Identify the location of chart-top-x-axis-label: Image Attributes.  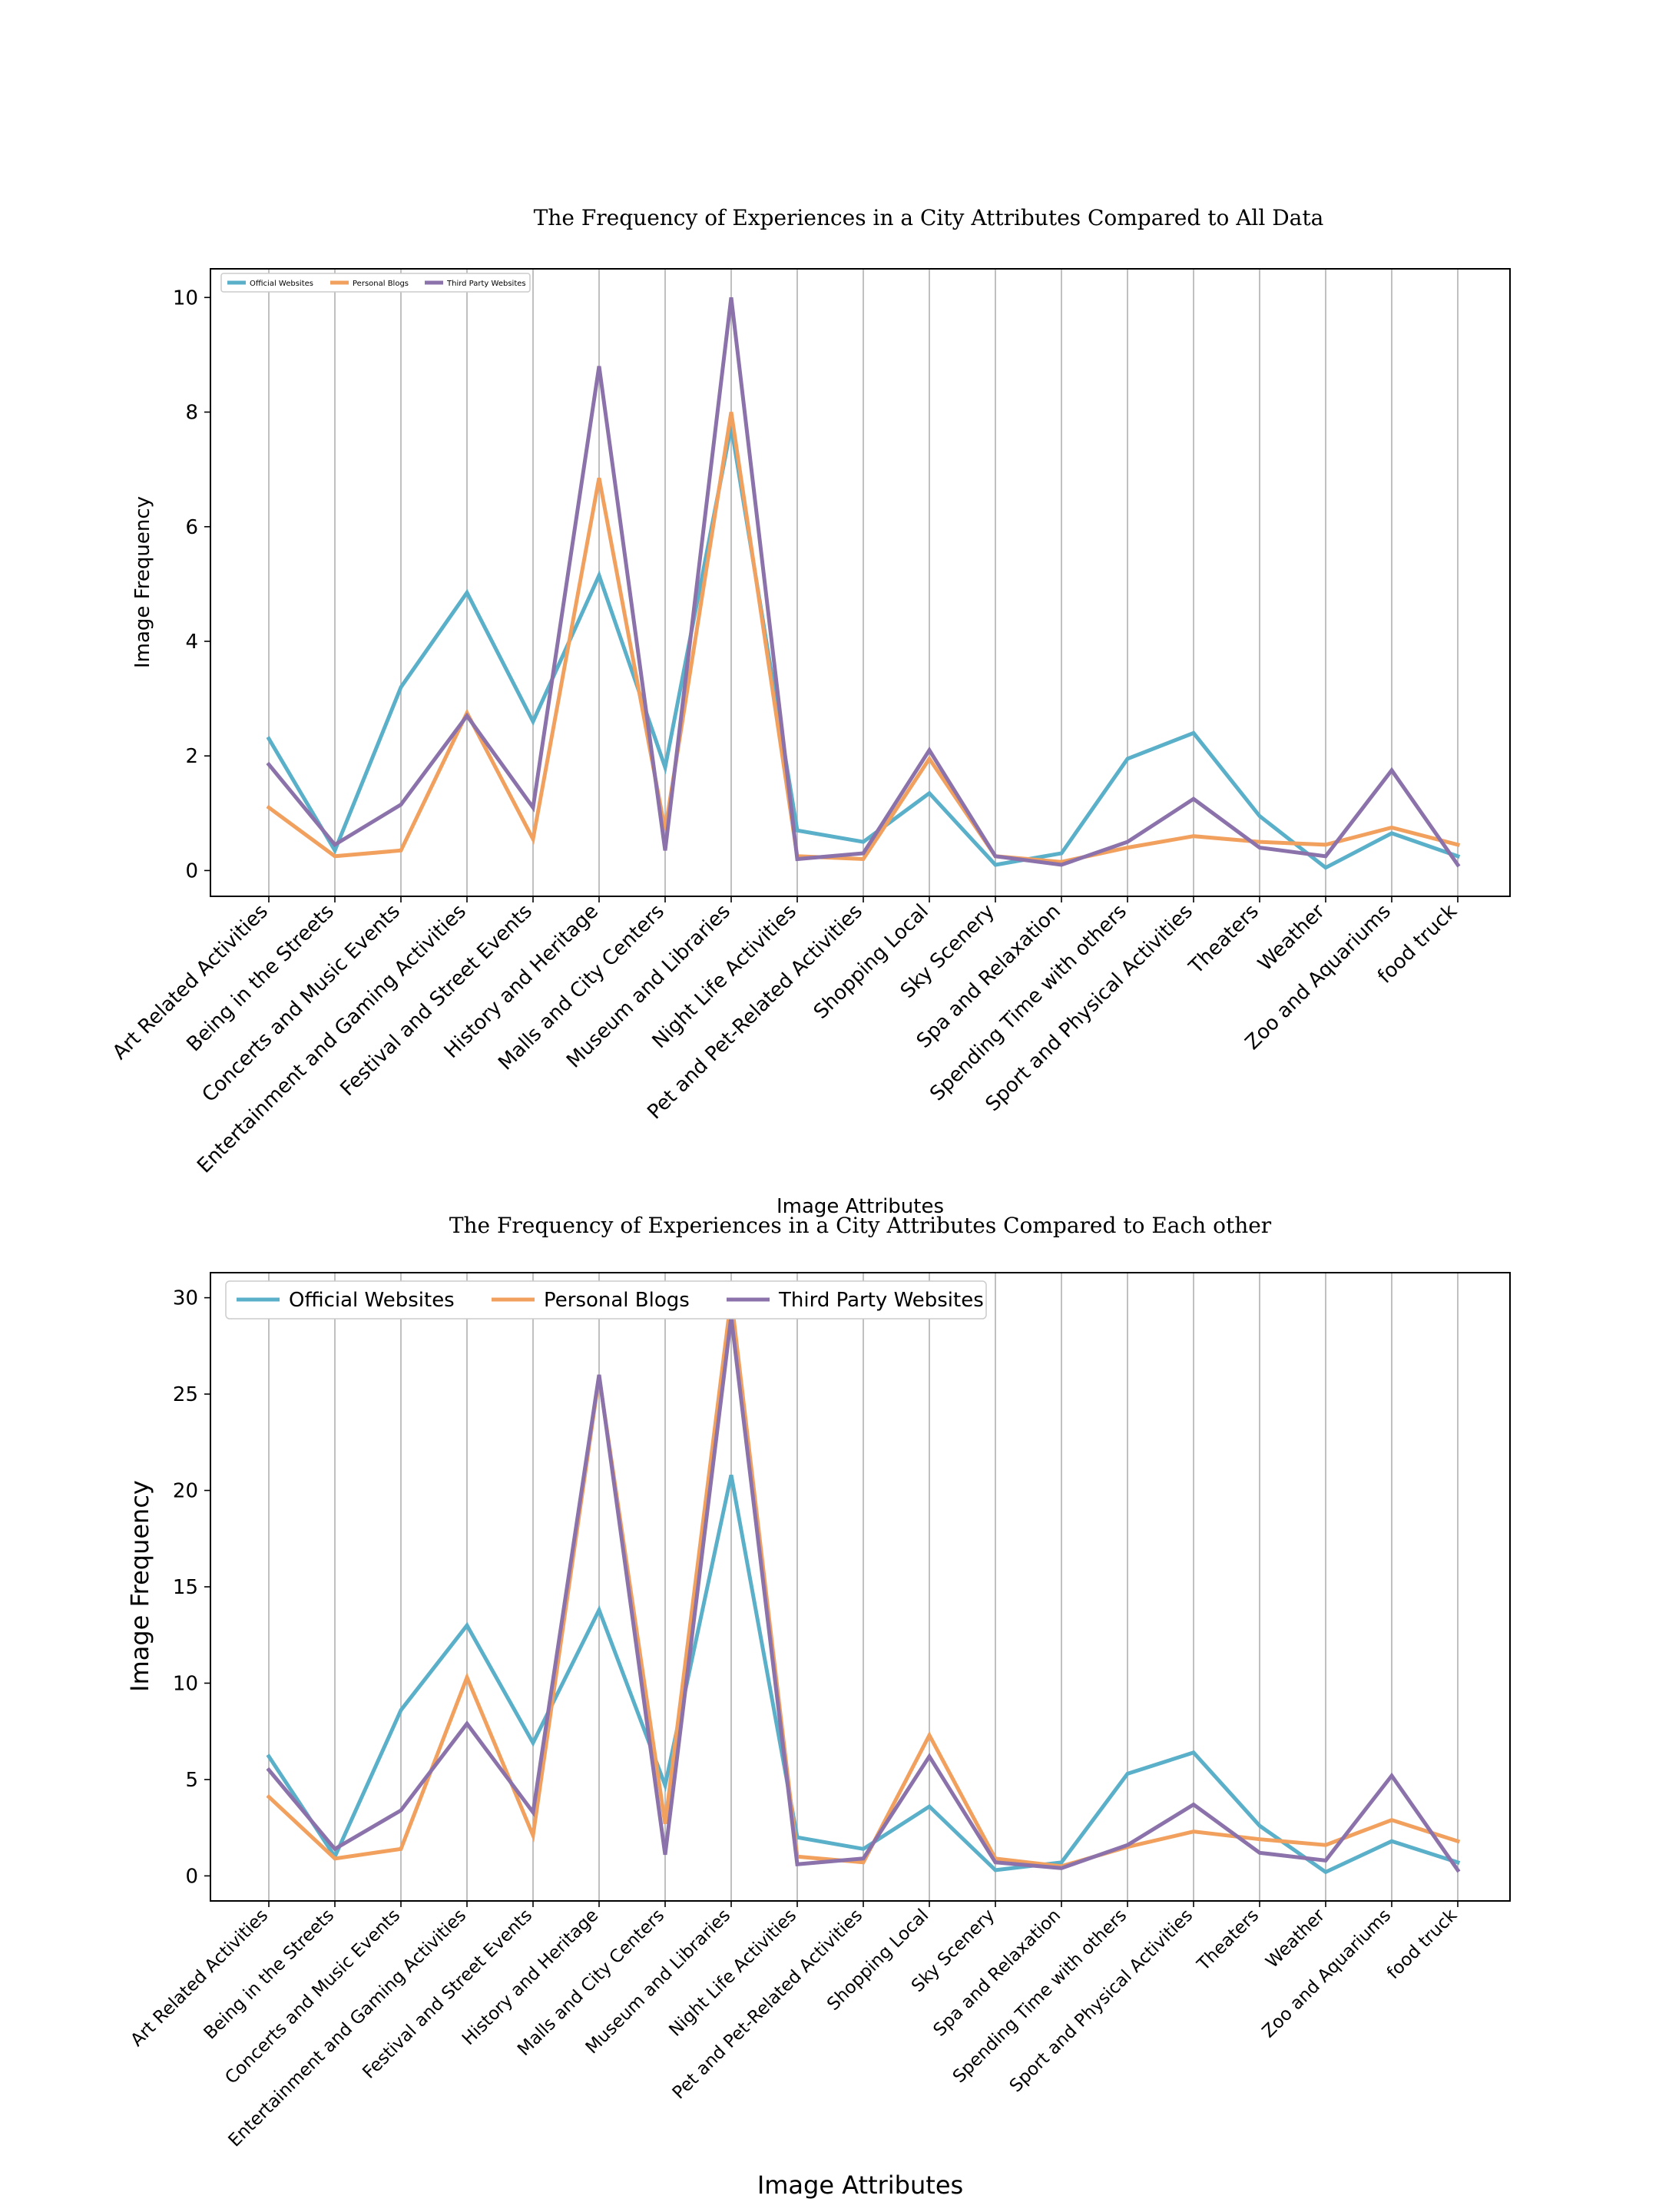
(861, 1206).